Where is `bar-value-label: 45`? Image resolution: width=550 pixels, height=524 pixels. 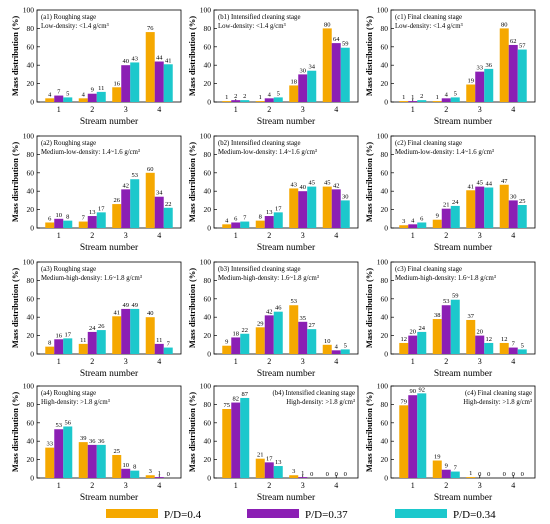
bar-value-label: 45 is located at coordinates (327, 183).